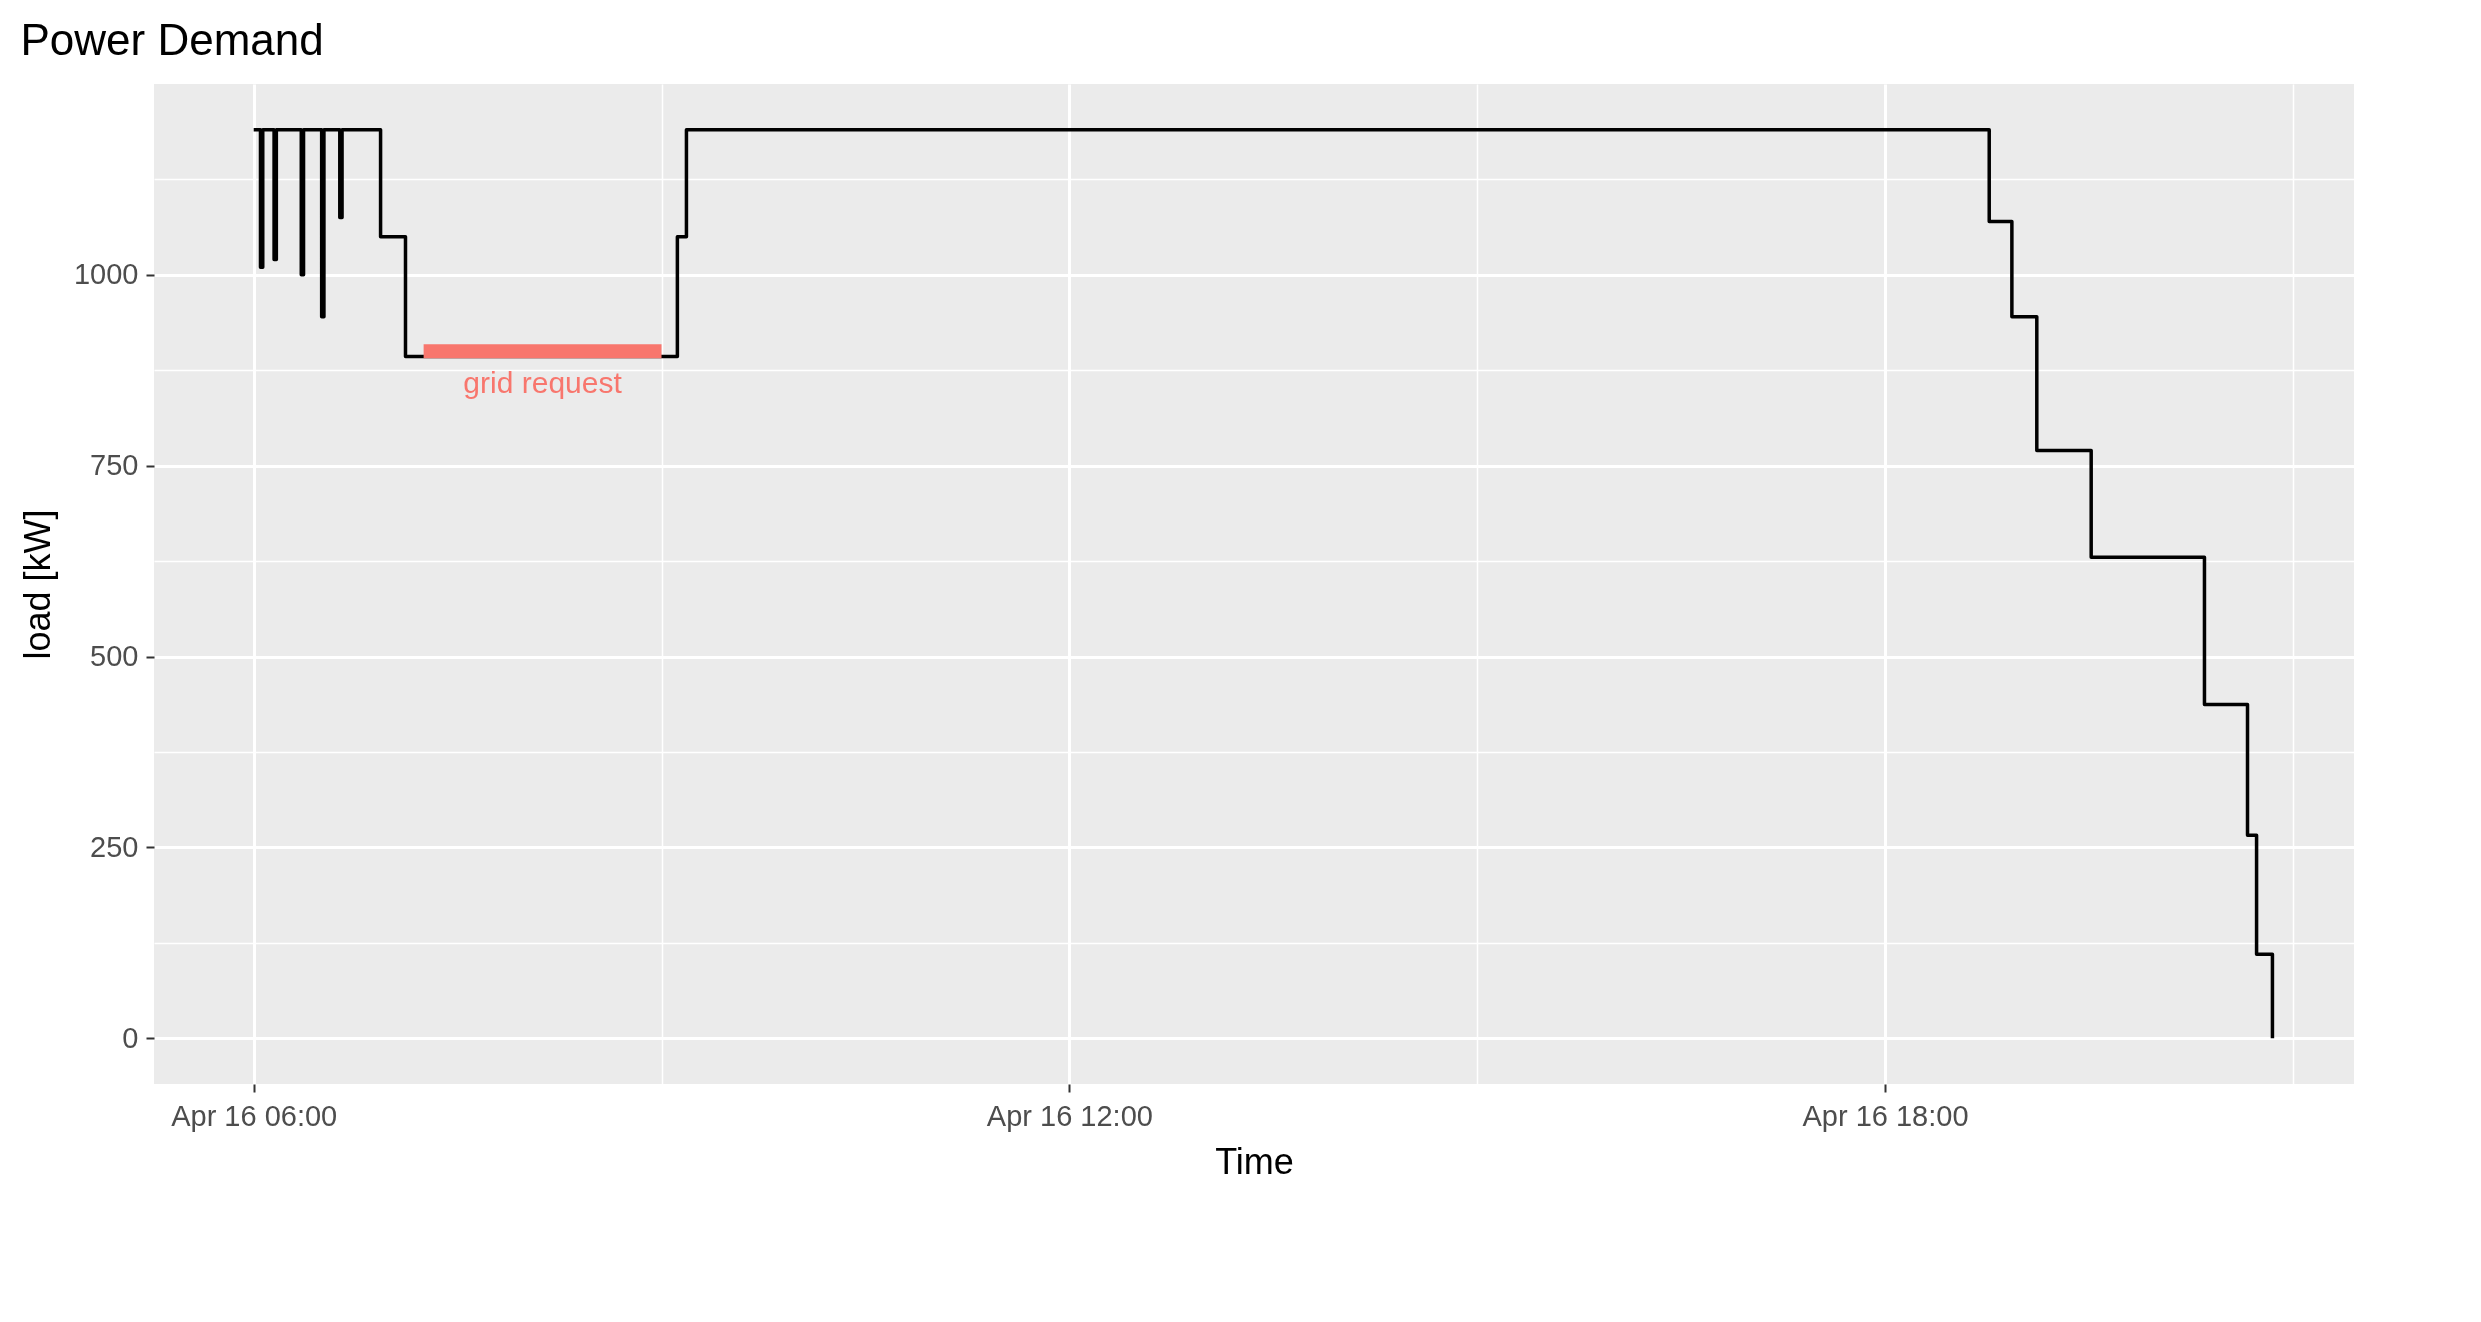  Describe the element at coordinates (114, 465) in the screenshot. I see `y-tick-label: 750` at that location.